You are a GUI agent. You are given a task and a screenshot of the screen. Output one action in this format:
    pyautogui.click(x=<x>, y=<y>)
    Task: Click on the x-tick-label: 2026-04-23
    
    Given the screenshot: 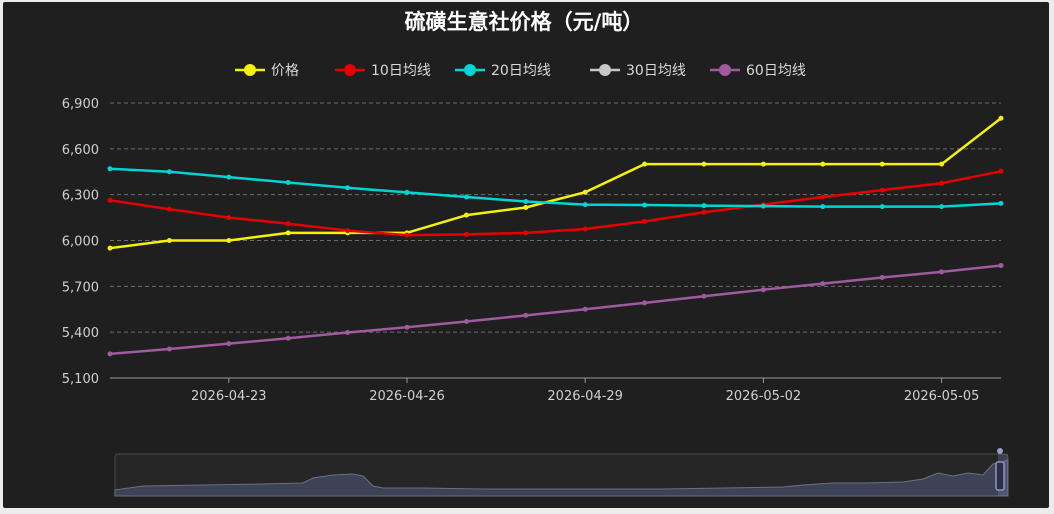 What is the action you would take?
    pyautogui.click(x=229, y=396)
    